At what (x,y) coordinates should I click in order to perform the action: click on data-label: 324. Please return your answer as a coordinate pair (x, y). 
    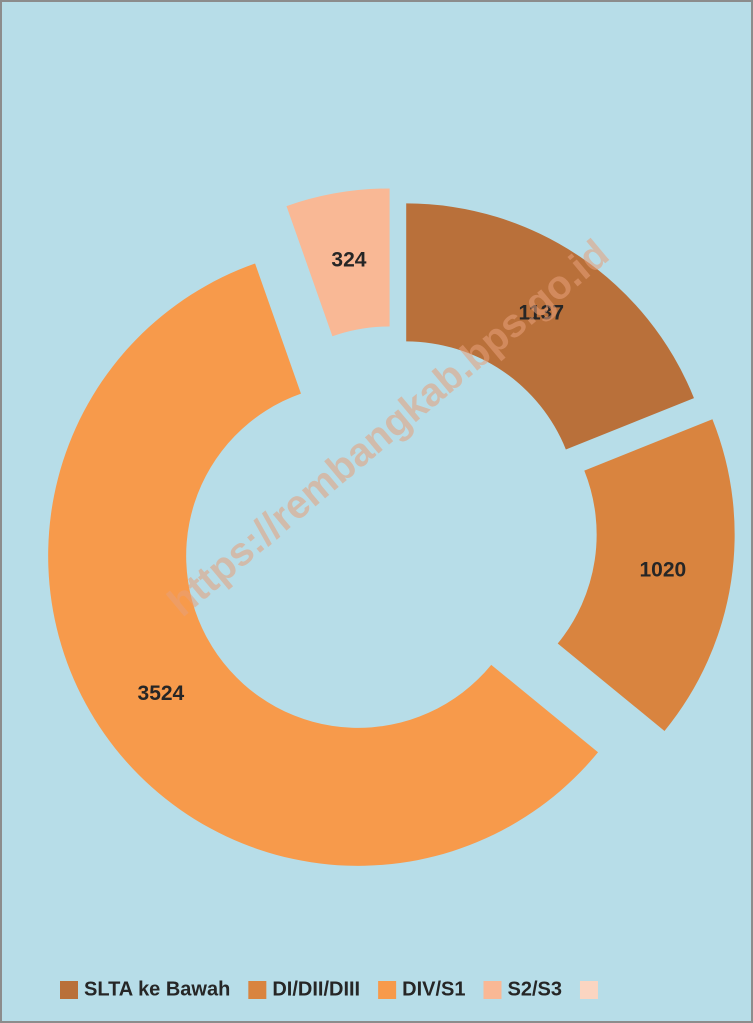
    Looking at the image, I should click on (348, 259).